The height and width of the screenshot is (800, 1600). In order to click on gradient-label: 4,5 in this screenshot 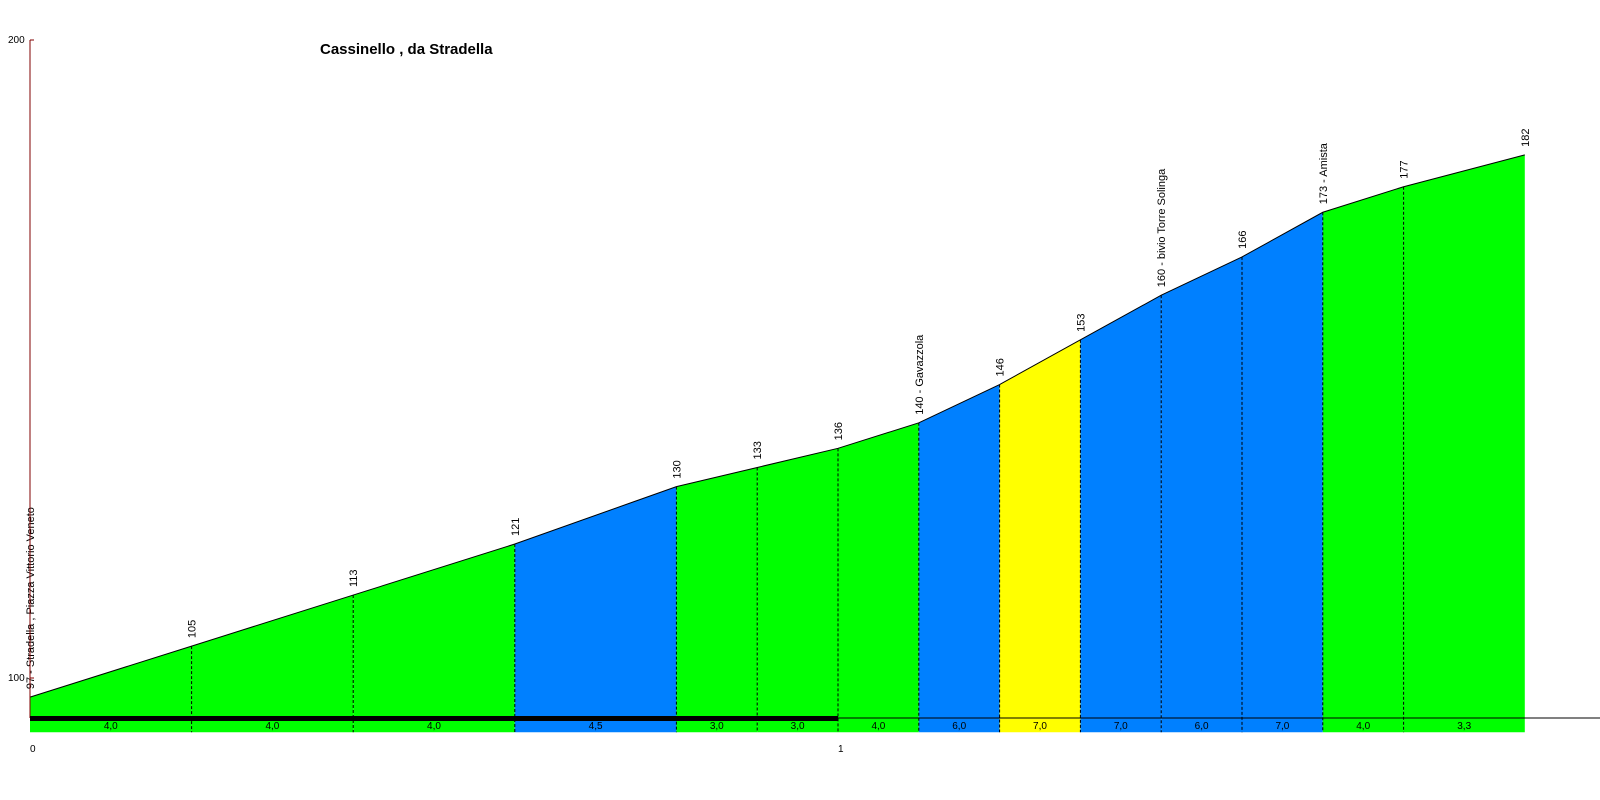, I will do `click(596, 726)`.